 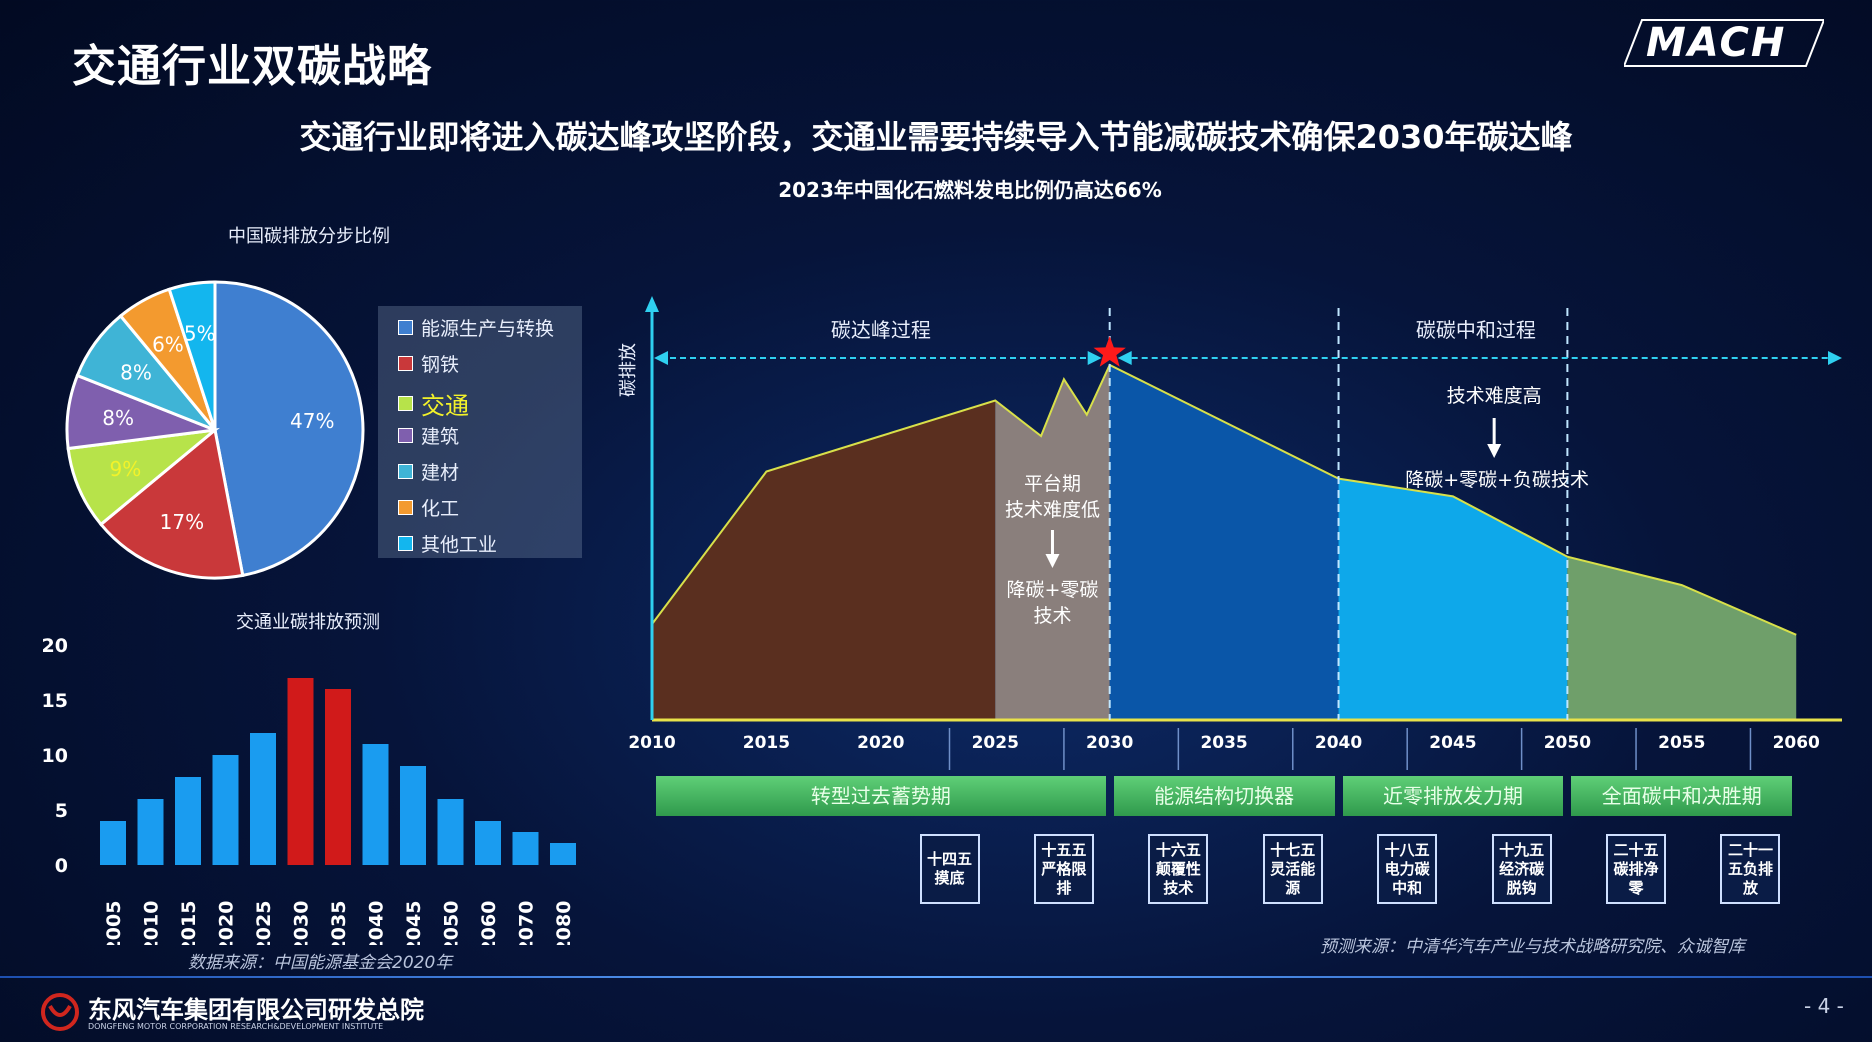 What do you see at coordinates (527, 923) in the screenshot?
I see `x-tick-label: 2070` at bounding box center [527, 923].